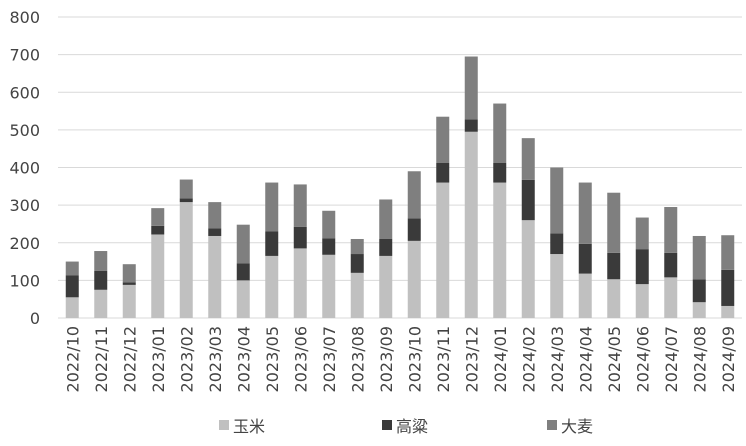 The image size is (746, 446). I want to click on x-tick-label: 2024/04, so click(585, 359).